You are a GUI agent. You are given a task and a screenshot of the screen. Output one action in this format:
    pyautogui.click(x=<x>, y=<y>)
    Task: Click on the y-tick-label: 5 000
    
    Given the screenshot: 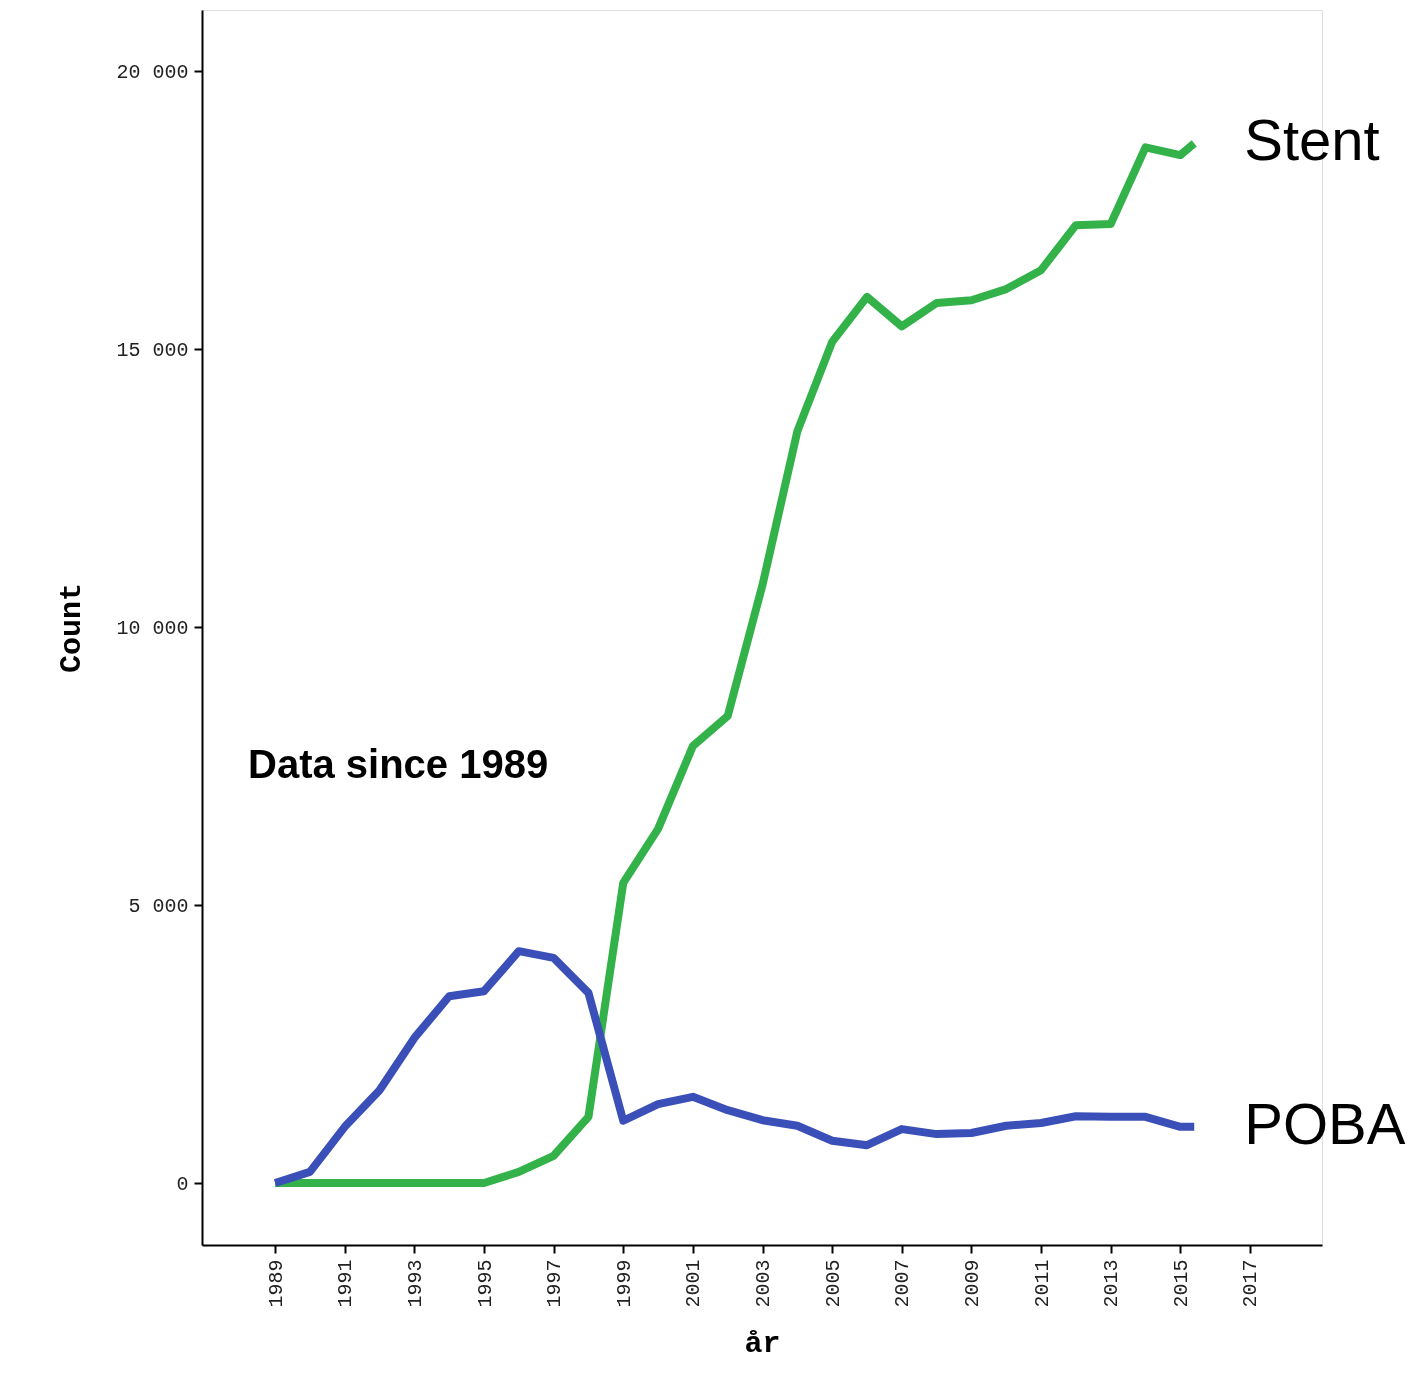 What is the action you would take?
    pyautogui.click(x=158, y=906)
    